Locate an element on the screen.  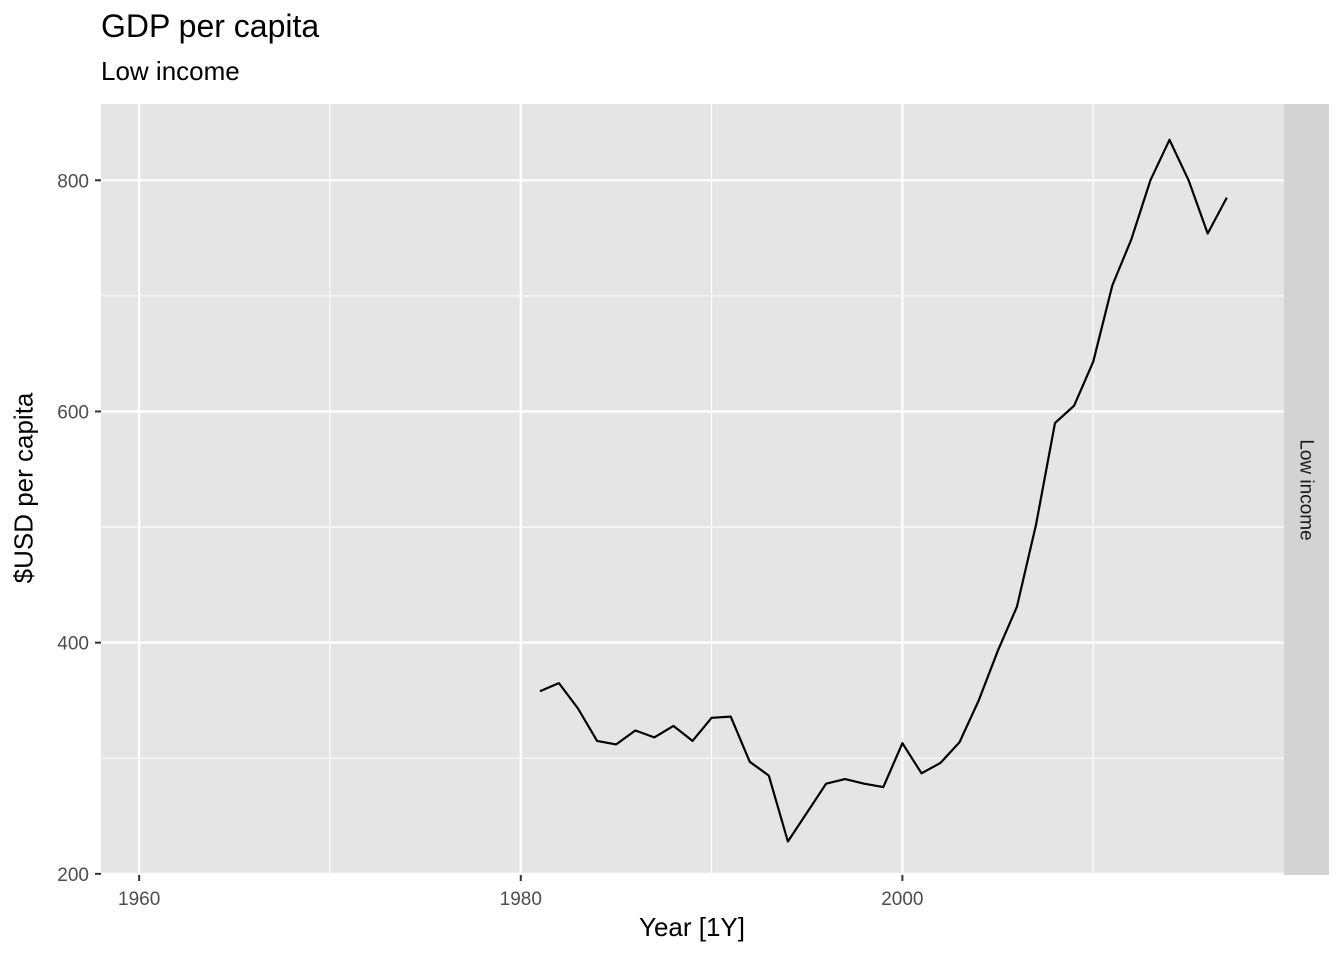
facet-strip is located at coordinates (1306, 489).